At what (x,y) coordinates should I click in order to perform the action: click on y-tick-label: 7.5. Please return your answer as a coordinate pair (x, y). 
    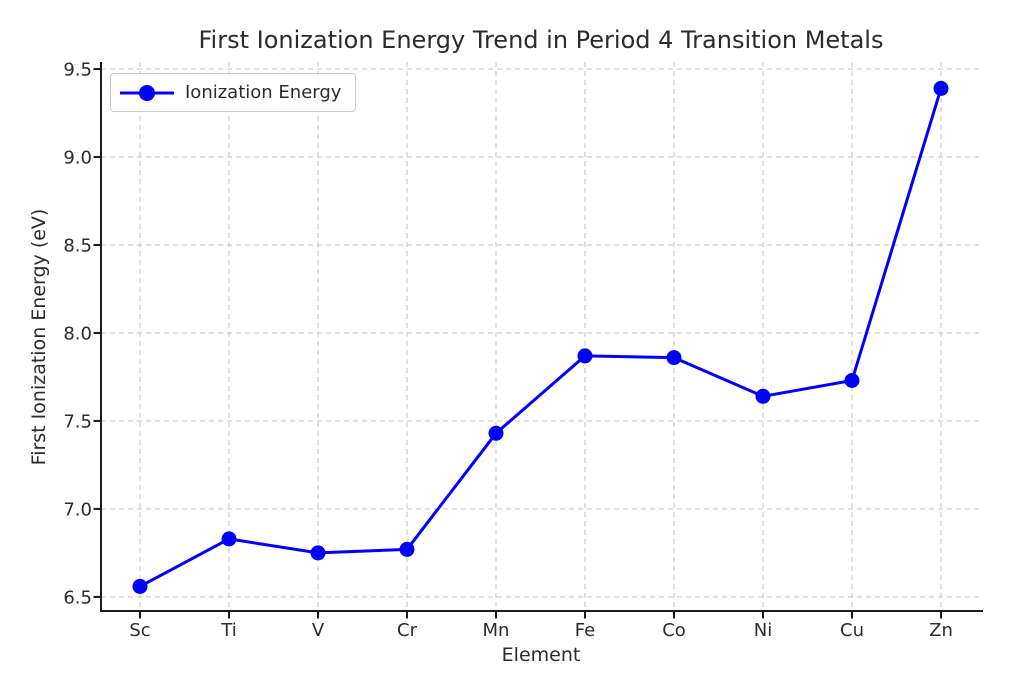
    Looking at the image, I should click on (77, 421).